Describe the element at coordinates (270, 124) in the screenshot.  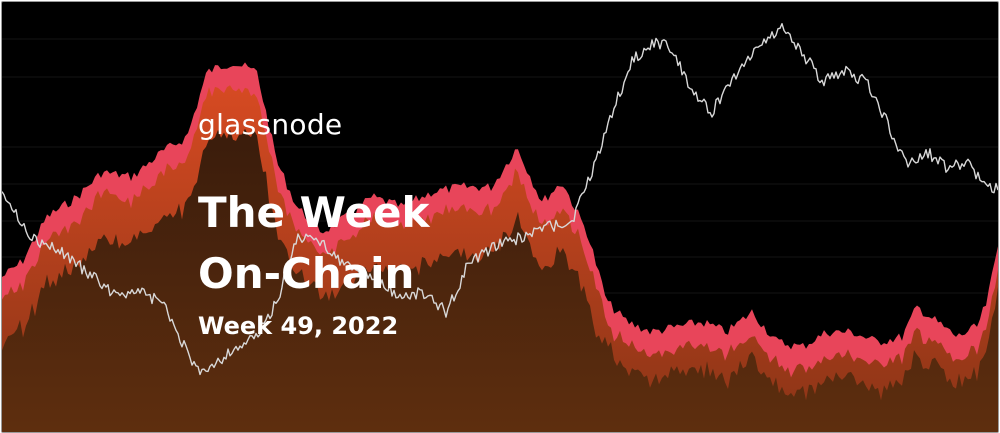
I see `glassnode-logo: glassnode` at that location.